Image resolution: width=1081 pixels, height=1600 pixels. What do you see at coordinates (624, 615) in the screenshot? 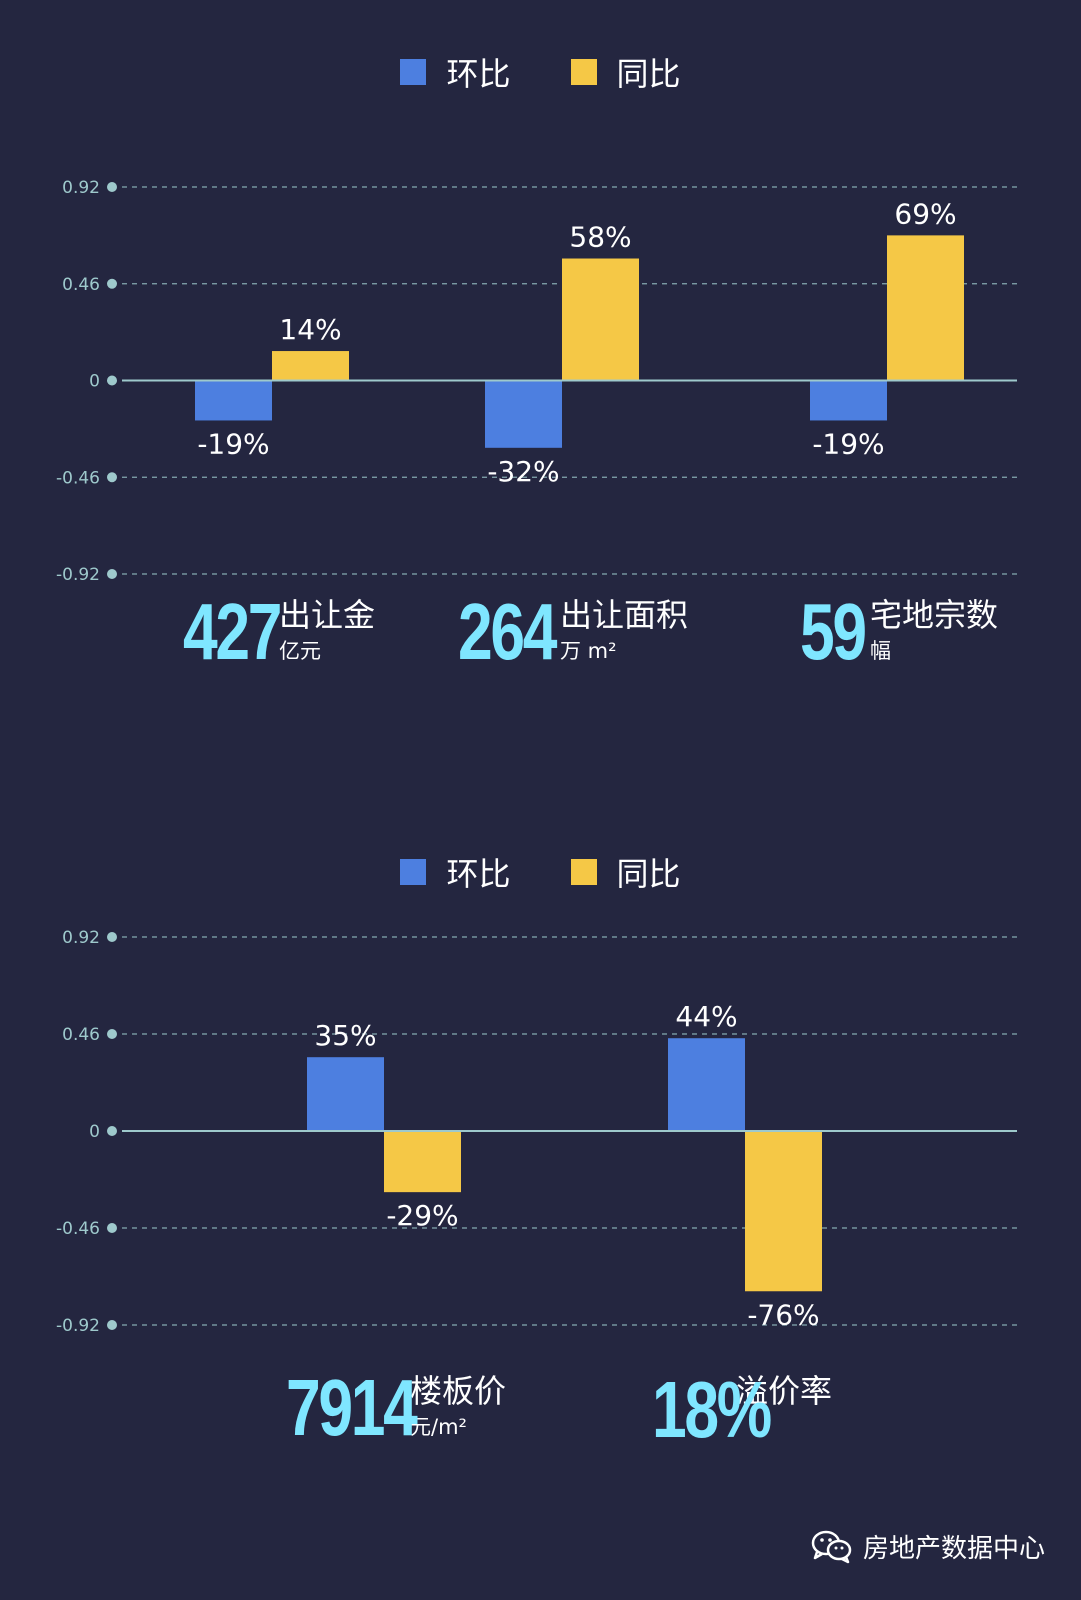
I see `stat-label: 出让面积` at bounding box center [624, 615].